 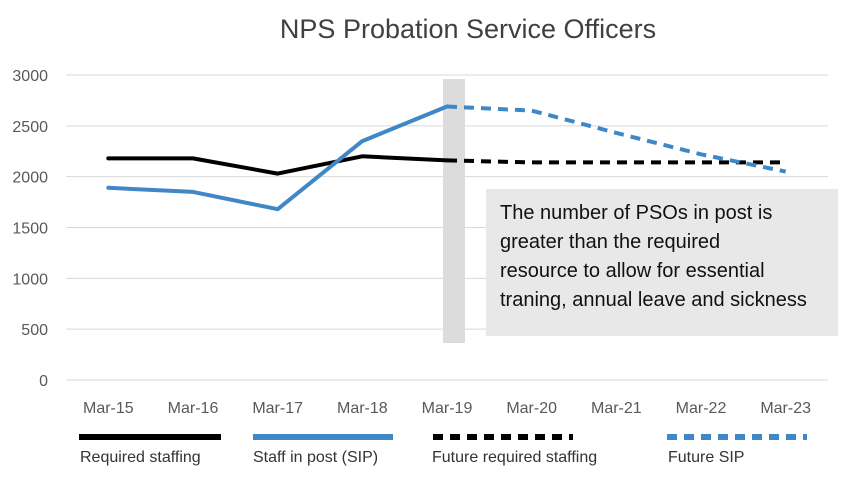 What do you see at coordinates (34, 330) in the screenshot?
I see `y-tick-label: 500` at bounding box center [34, 330].